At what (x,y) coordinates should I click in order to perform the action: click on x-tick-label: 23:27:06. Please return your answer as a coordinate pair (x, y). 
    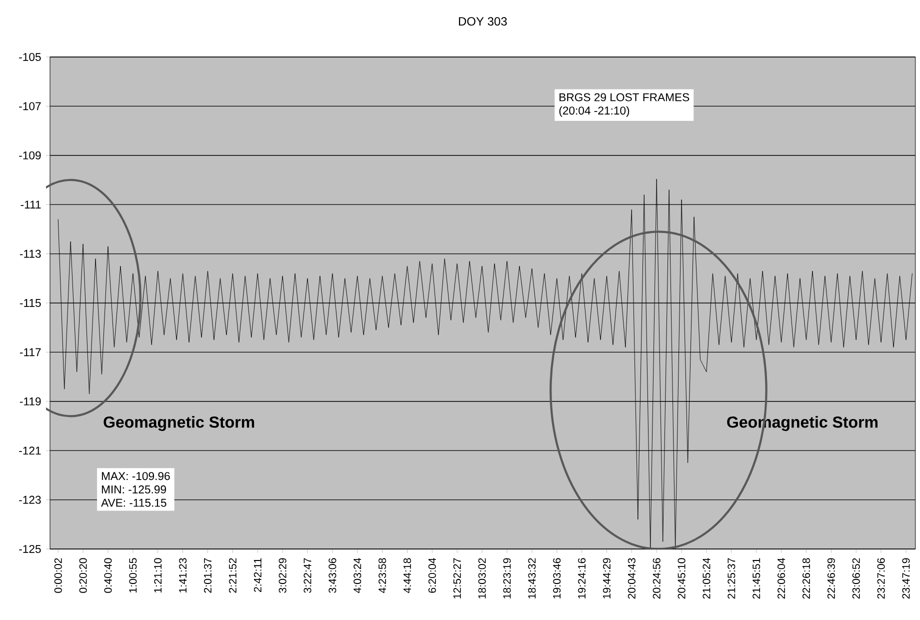
    Looking at the image, I should click on (881, 578).